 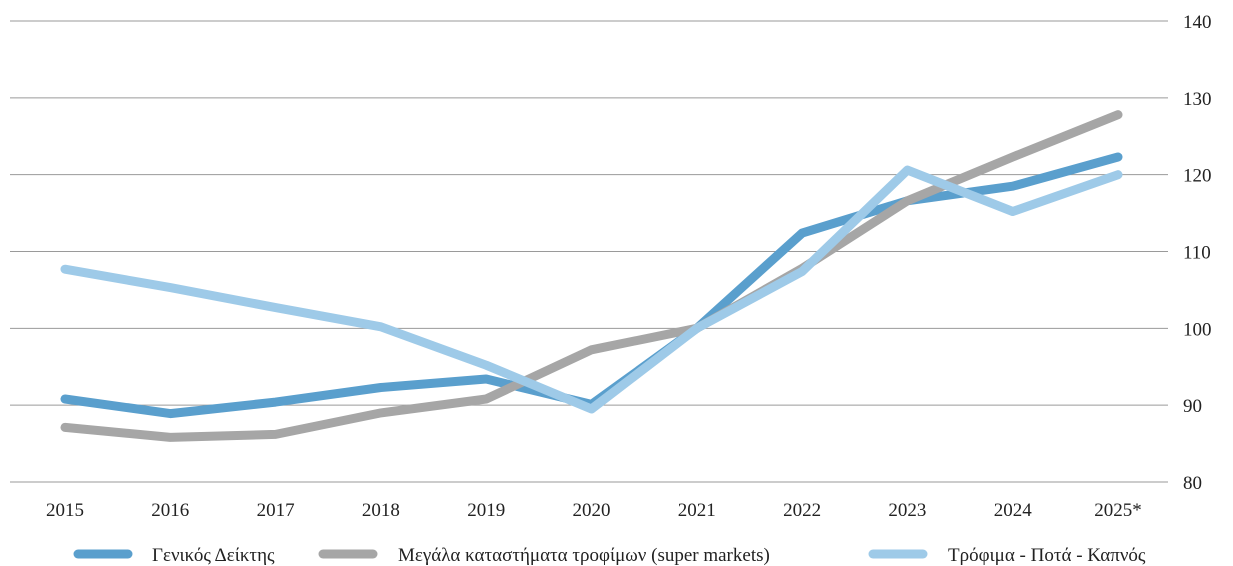 I want to click on legend-item: Γενικός Δείκτης, so click(x=174, y=555).